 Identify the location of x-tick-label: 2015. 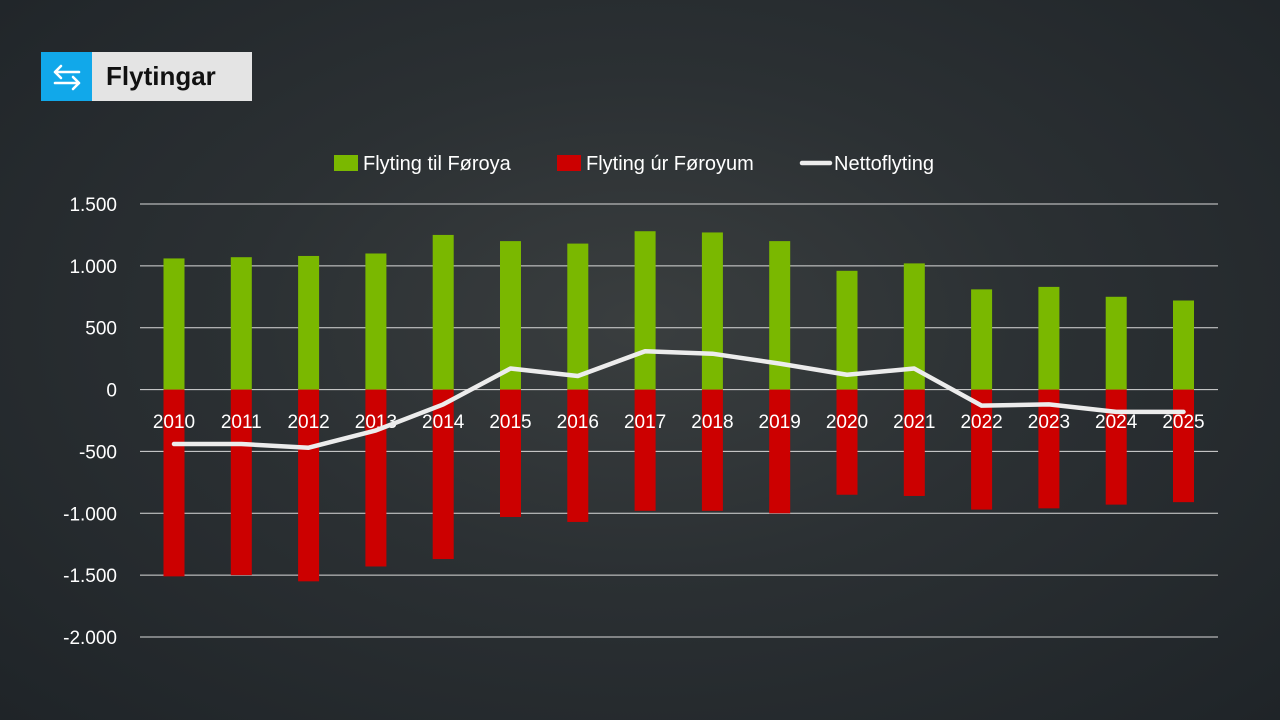
(510, 422).